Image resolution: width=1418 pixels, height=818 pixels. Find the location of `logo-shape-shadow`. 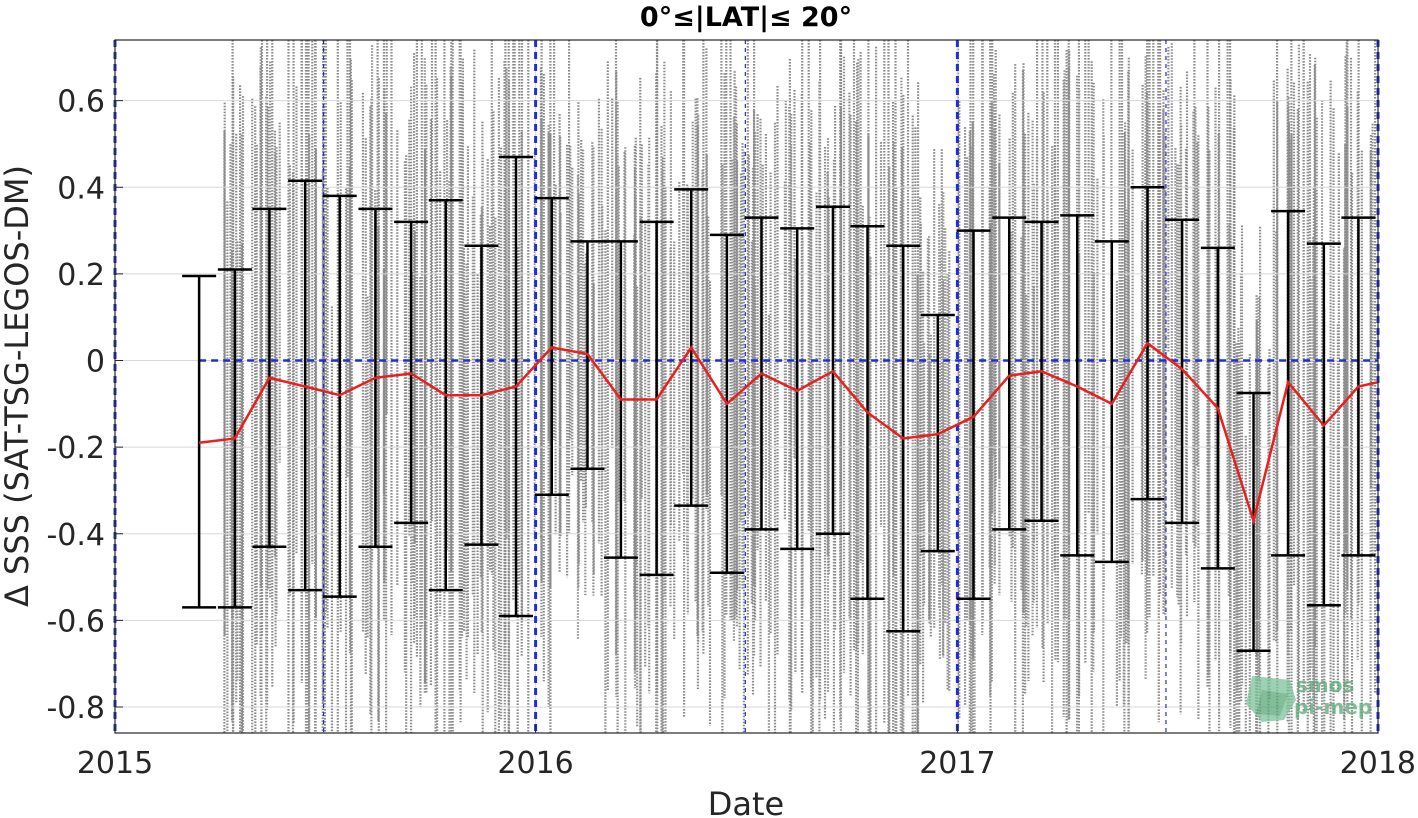

logo-shape-shadow is located at coordinates (1272, 703).